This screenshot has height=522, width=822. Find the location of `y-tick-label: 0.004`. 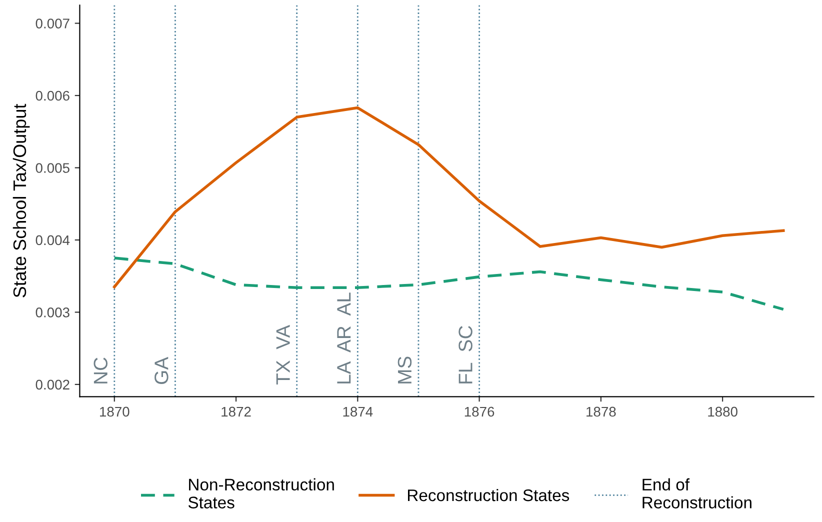

y-tick-label: 0.004 is located at coordinates (53, 240).